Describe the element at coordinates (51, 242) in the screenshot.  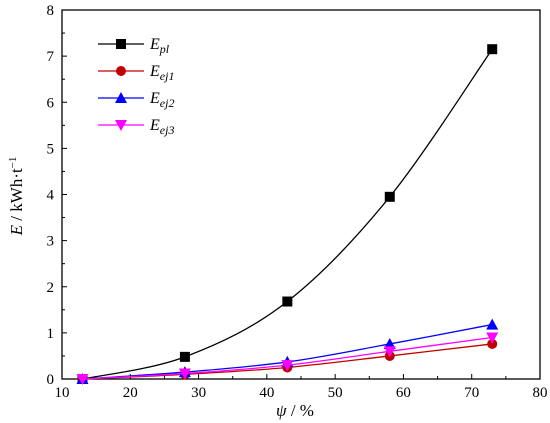
I see `y-tick-label: 3` at that location.